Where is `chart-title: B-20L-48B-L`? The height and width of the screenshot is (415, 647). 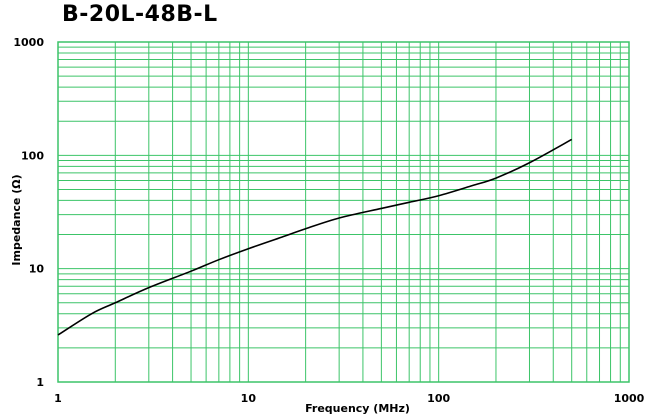 chart-title: B-20L-48B-L is located at coordinates (140, 14).